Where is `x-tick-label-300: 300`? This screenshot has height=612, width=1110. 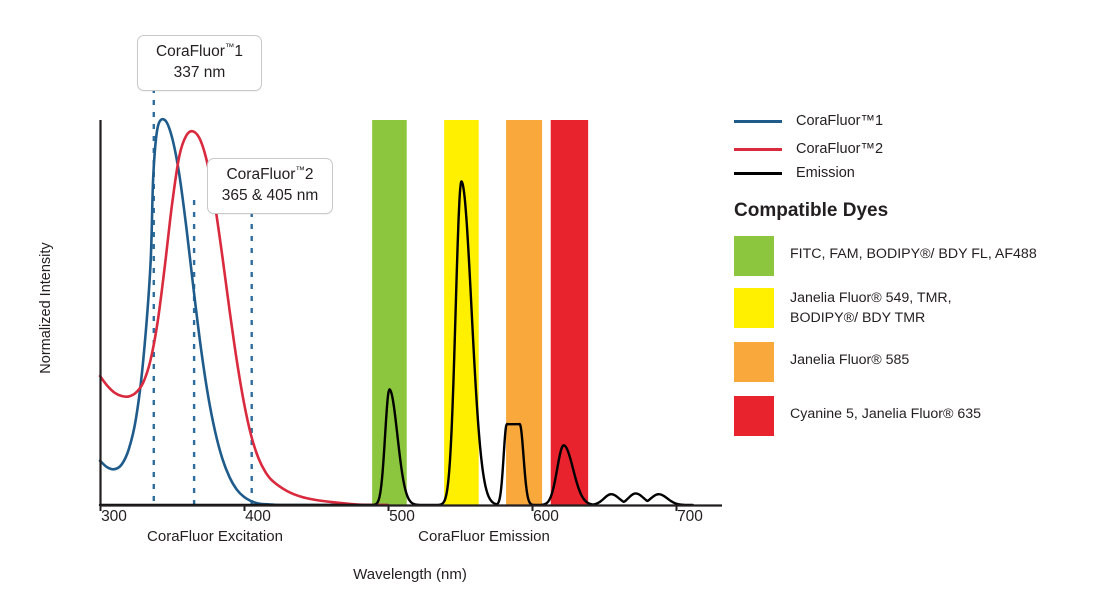 x-tick-label-300: 300 is located at coordinates (114, 516).